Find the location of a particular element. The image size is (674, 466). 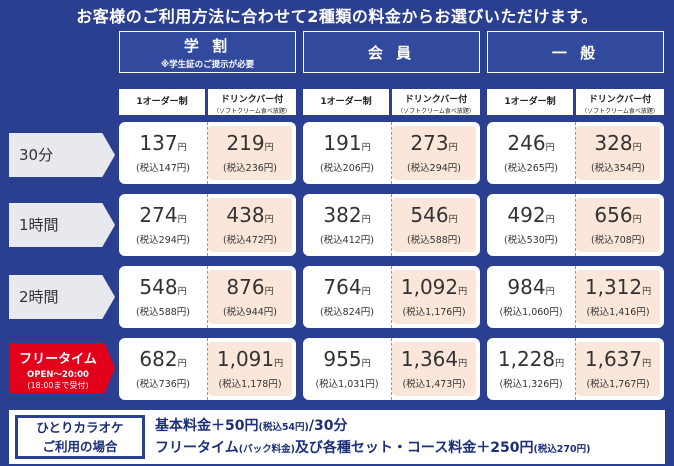

price-tax-included: (税込1,178円) is located at coordinates (250, 384).